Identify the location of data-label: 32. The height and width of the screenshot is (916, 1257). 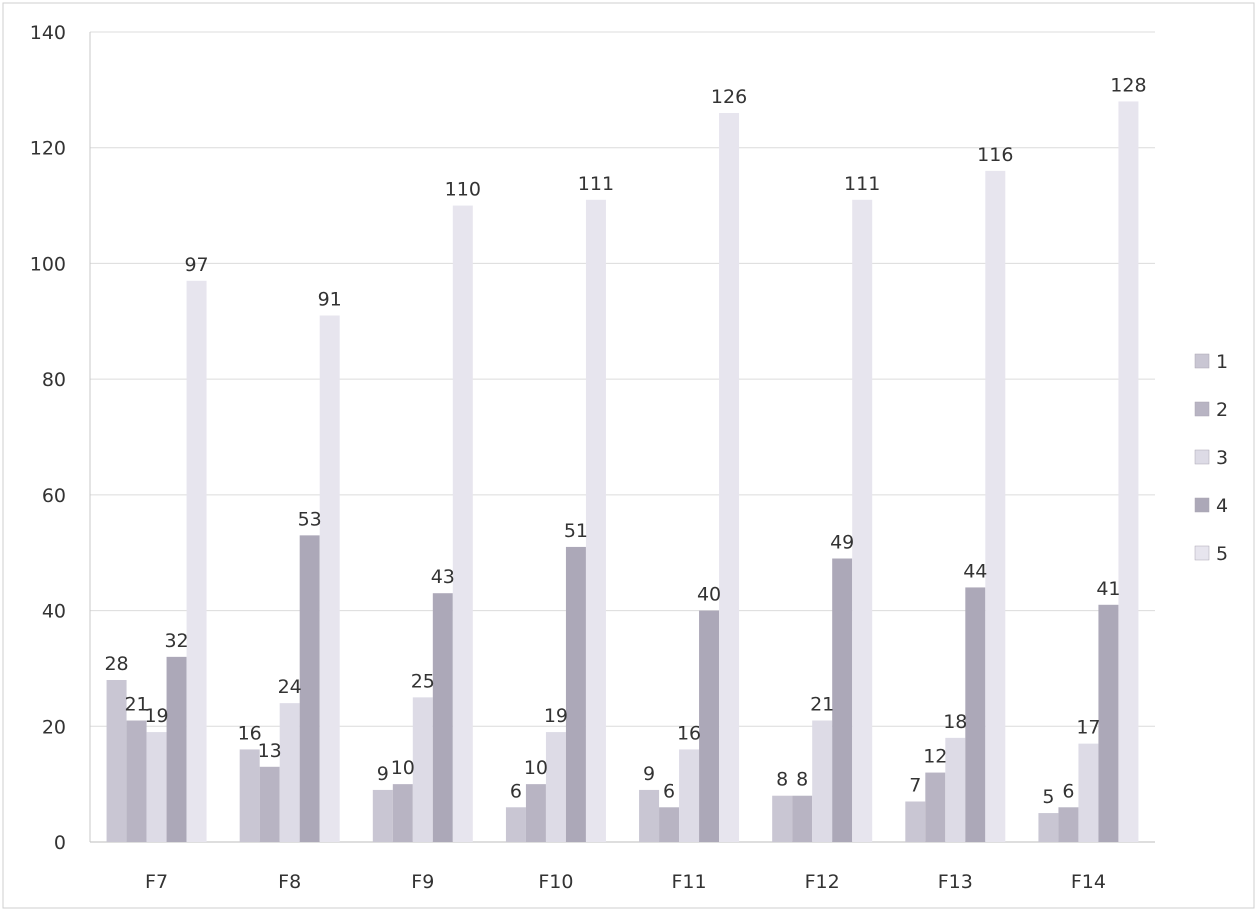
(176, 641).